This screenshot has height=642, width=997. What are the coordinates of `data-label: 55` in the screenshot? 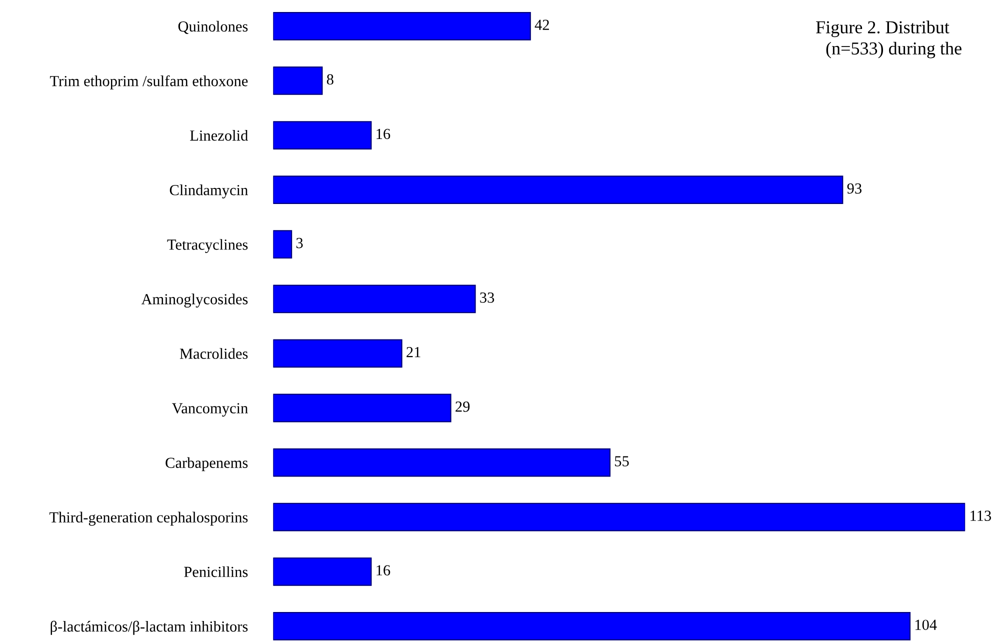 It's located at (622, 461).